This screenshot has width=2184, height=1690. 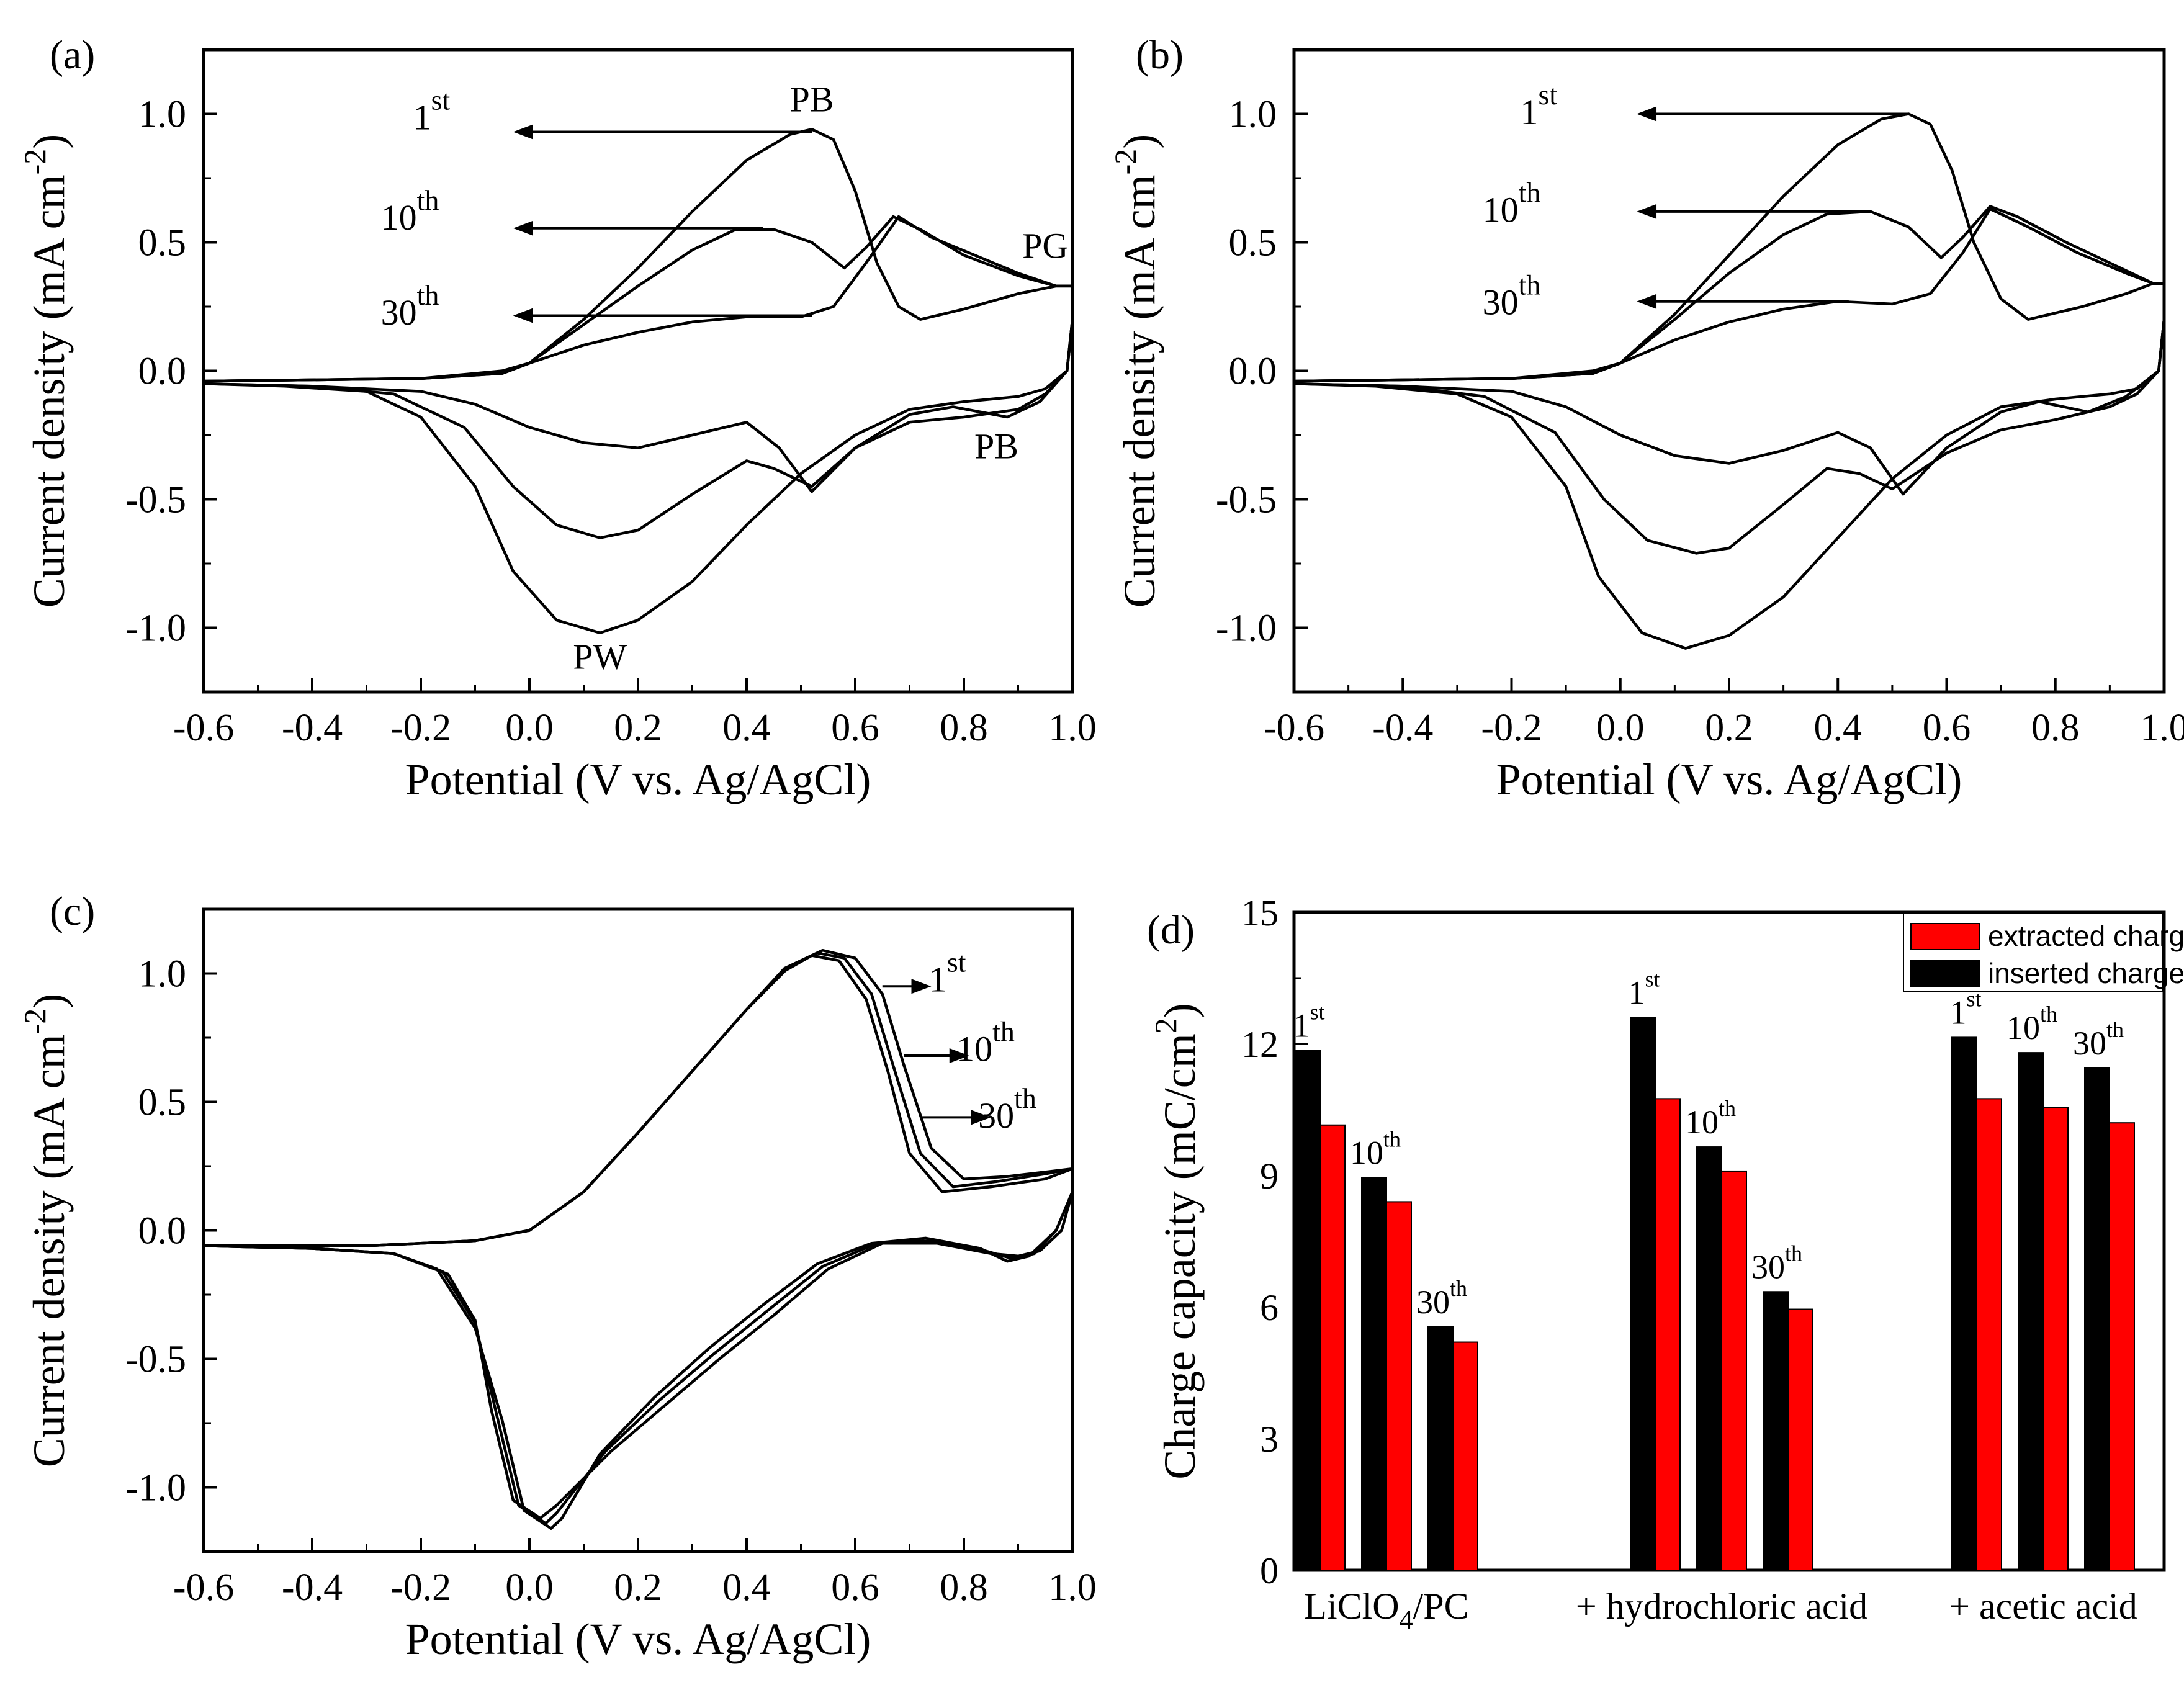 I want to click on annotation-text: PG, so click(x=1045, y=245).